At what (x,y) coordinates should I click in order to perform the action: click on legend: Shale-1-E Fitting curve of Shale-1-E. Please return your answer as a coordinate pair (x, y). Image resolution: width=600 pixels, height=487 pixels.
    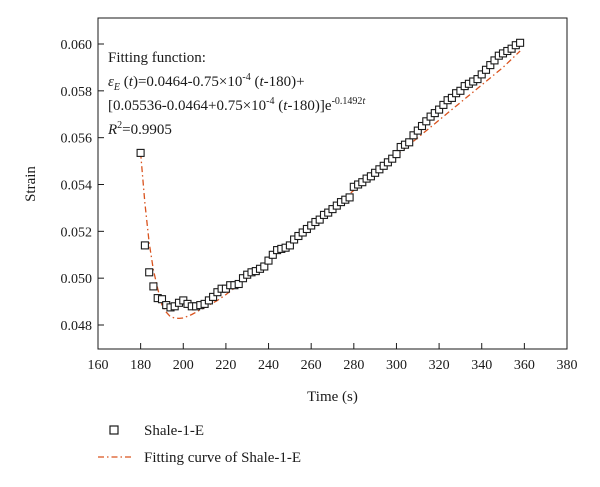
    Looking at the image, I should click on (199, 444).